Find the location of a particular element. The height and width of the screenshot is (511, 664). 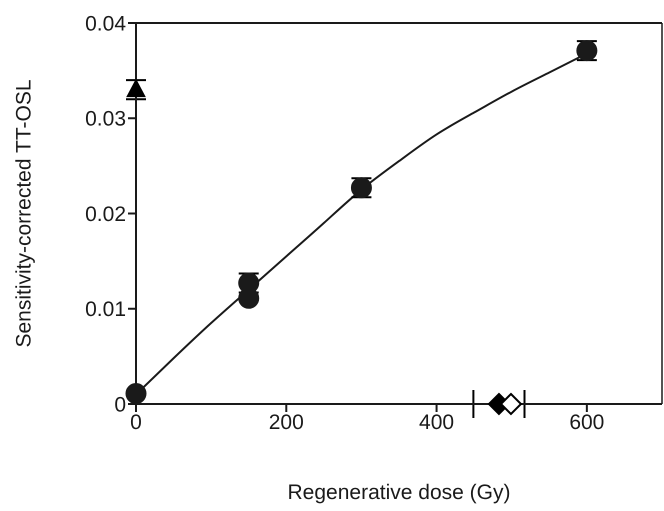

y-tick-label: 0.03 is located at coordinates (105, 119).